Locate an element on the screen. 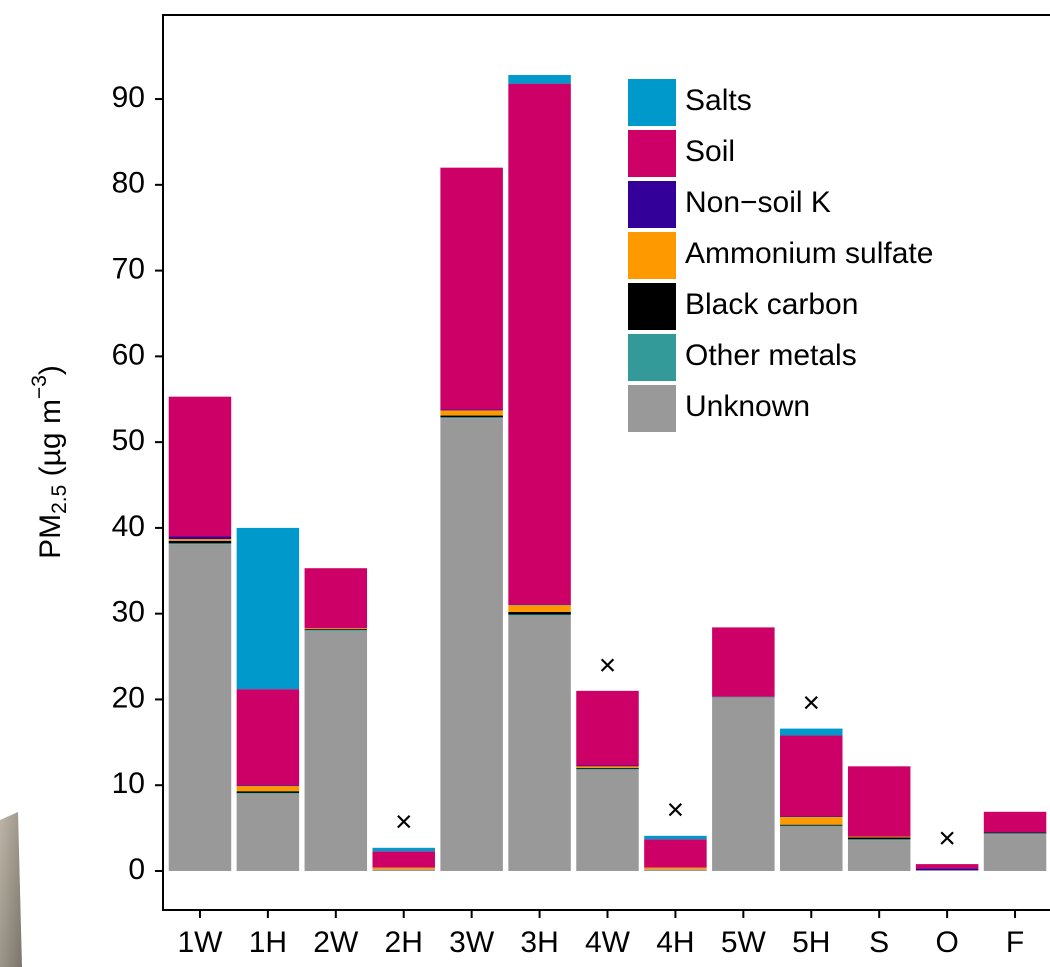 The width and height of the screenshot is (1050, 967). y-tick-label: 80 is located at coordinates (128, 183).